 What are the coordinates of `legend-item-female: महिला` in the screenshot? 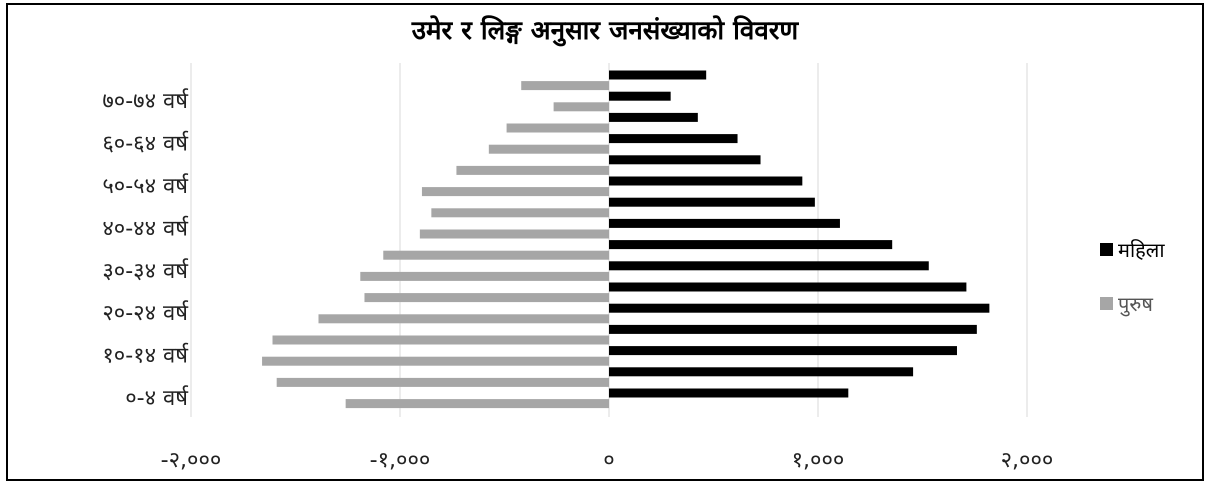 It's located at (1132, 249).